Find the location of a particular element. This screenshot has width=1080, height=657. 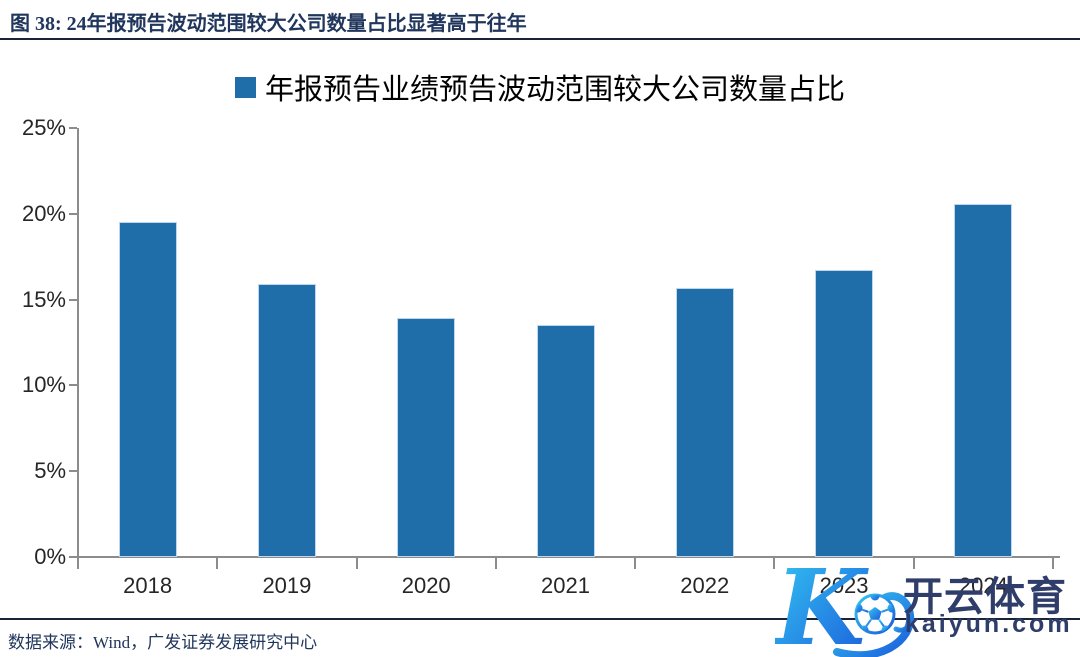

legend-label: 年报预告业绩预告波动范围较大公司数量占比 is located at coordinates (554, 90).